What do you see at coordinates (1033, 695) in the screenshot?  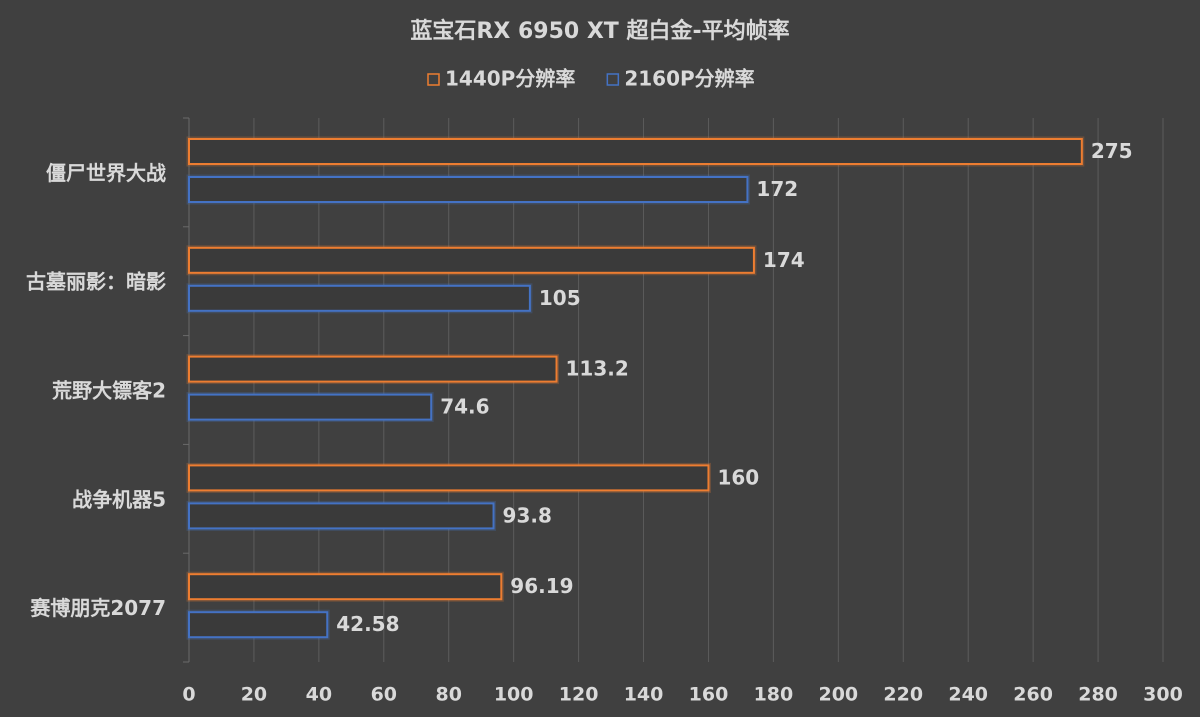 I see `x-tick-label: 260` at bounding box center [1033, 695].